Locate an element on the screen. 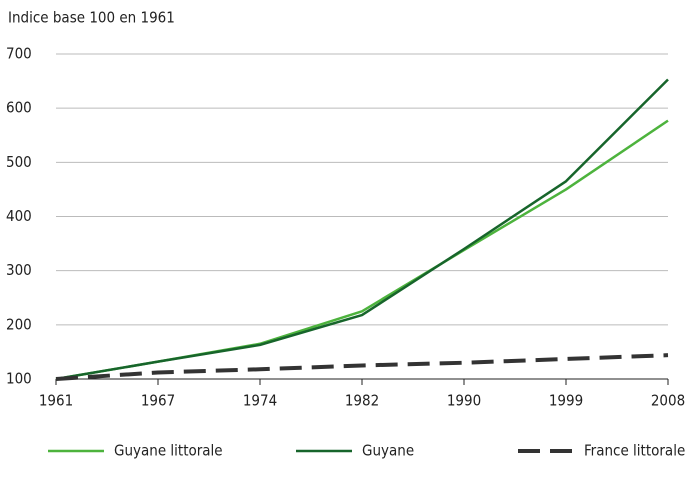 Image resolution: width=692 pixels, height=488 pixels. x-tick-label: 1982 is located at coordinates (362, 401).